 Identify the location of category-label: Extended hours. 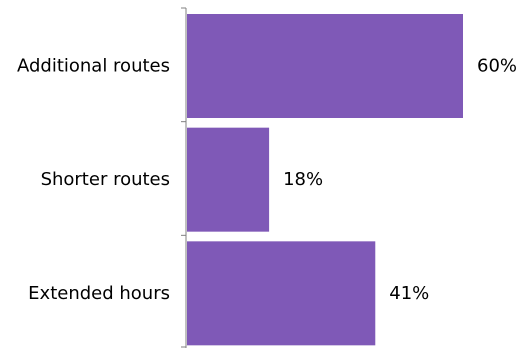
(99, 293).